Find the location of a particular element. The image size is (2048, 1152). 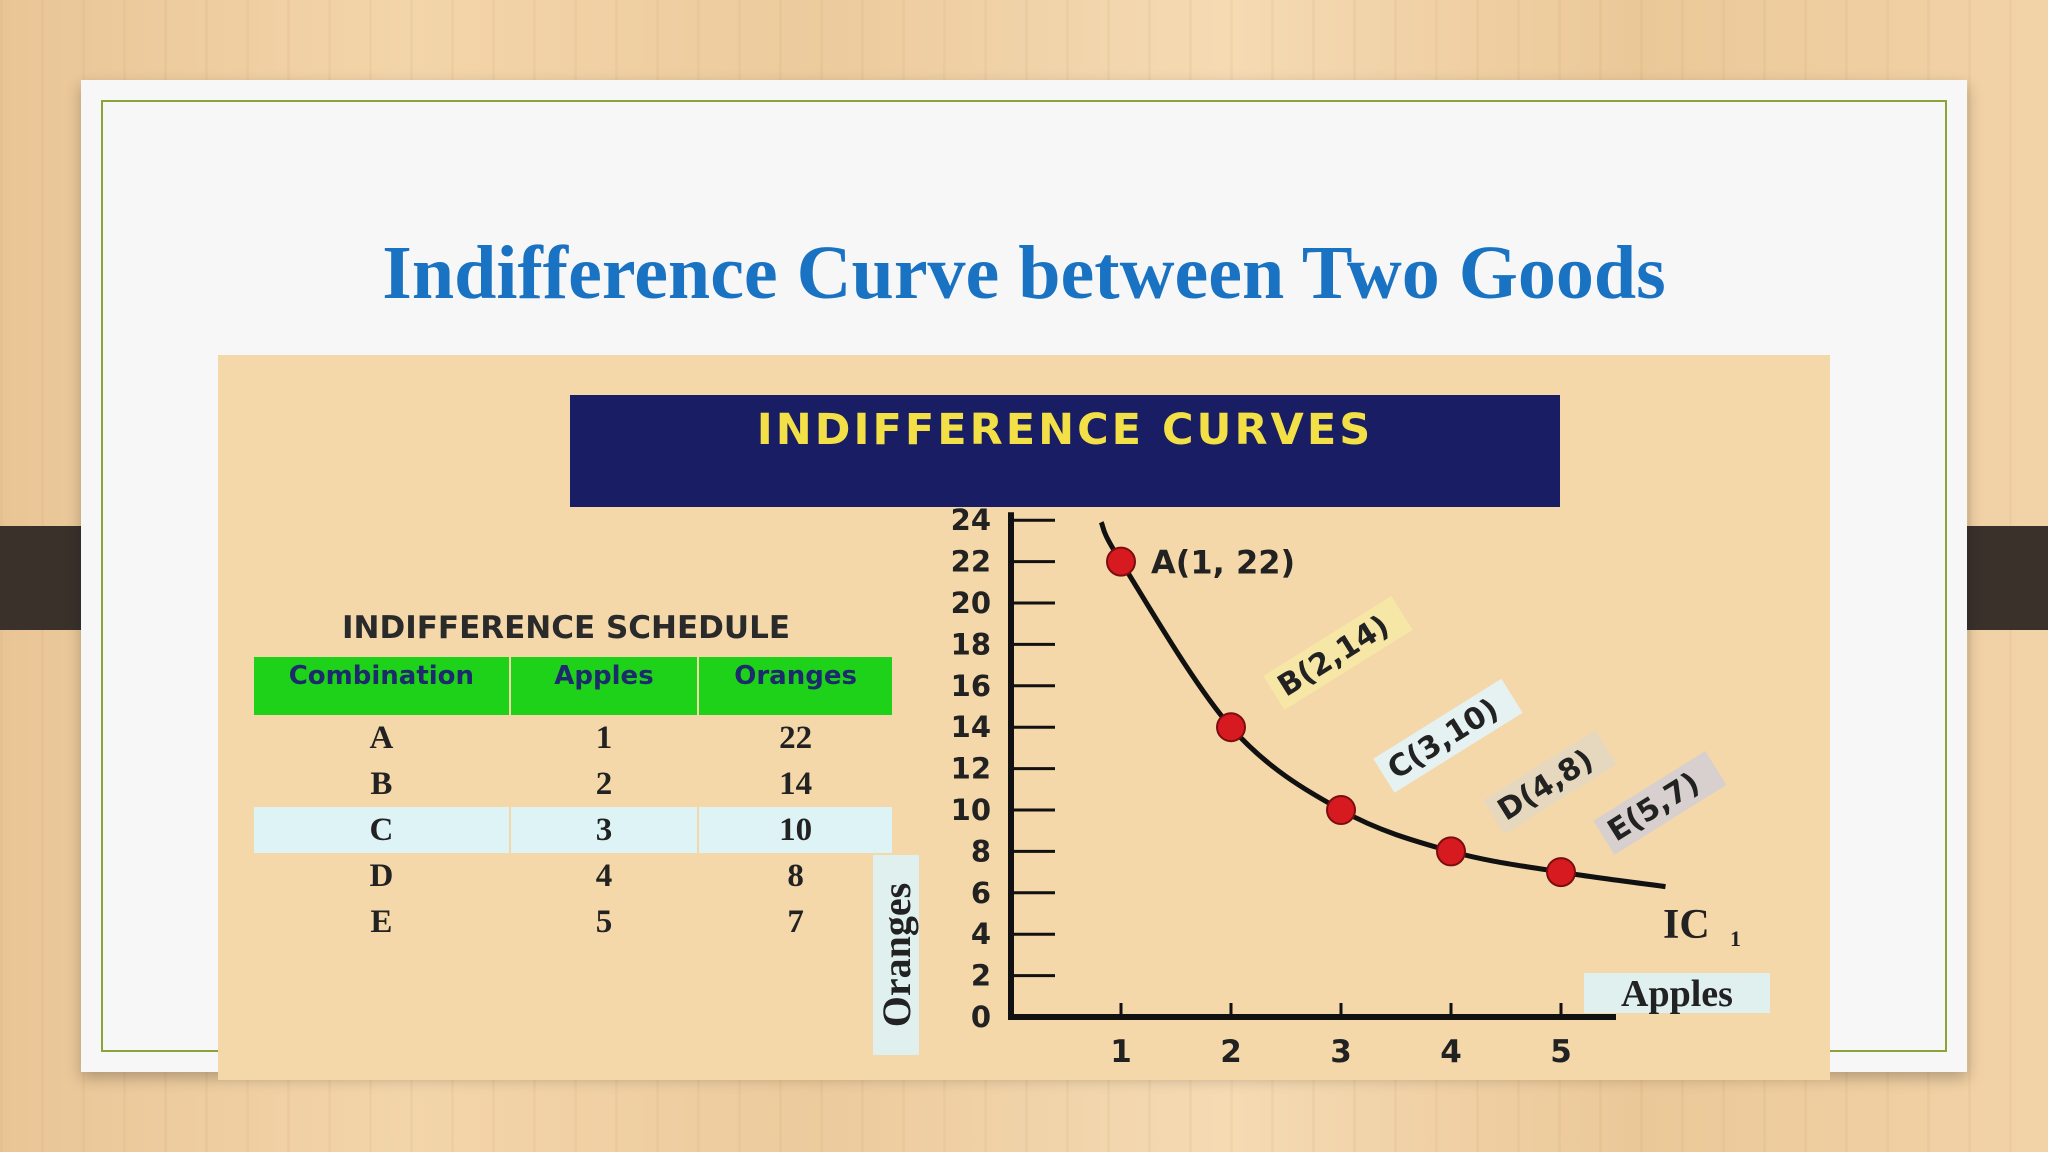

table-row: D 4 8 is located at coordinates (573, 876).